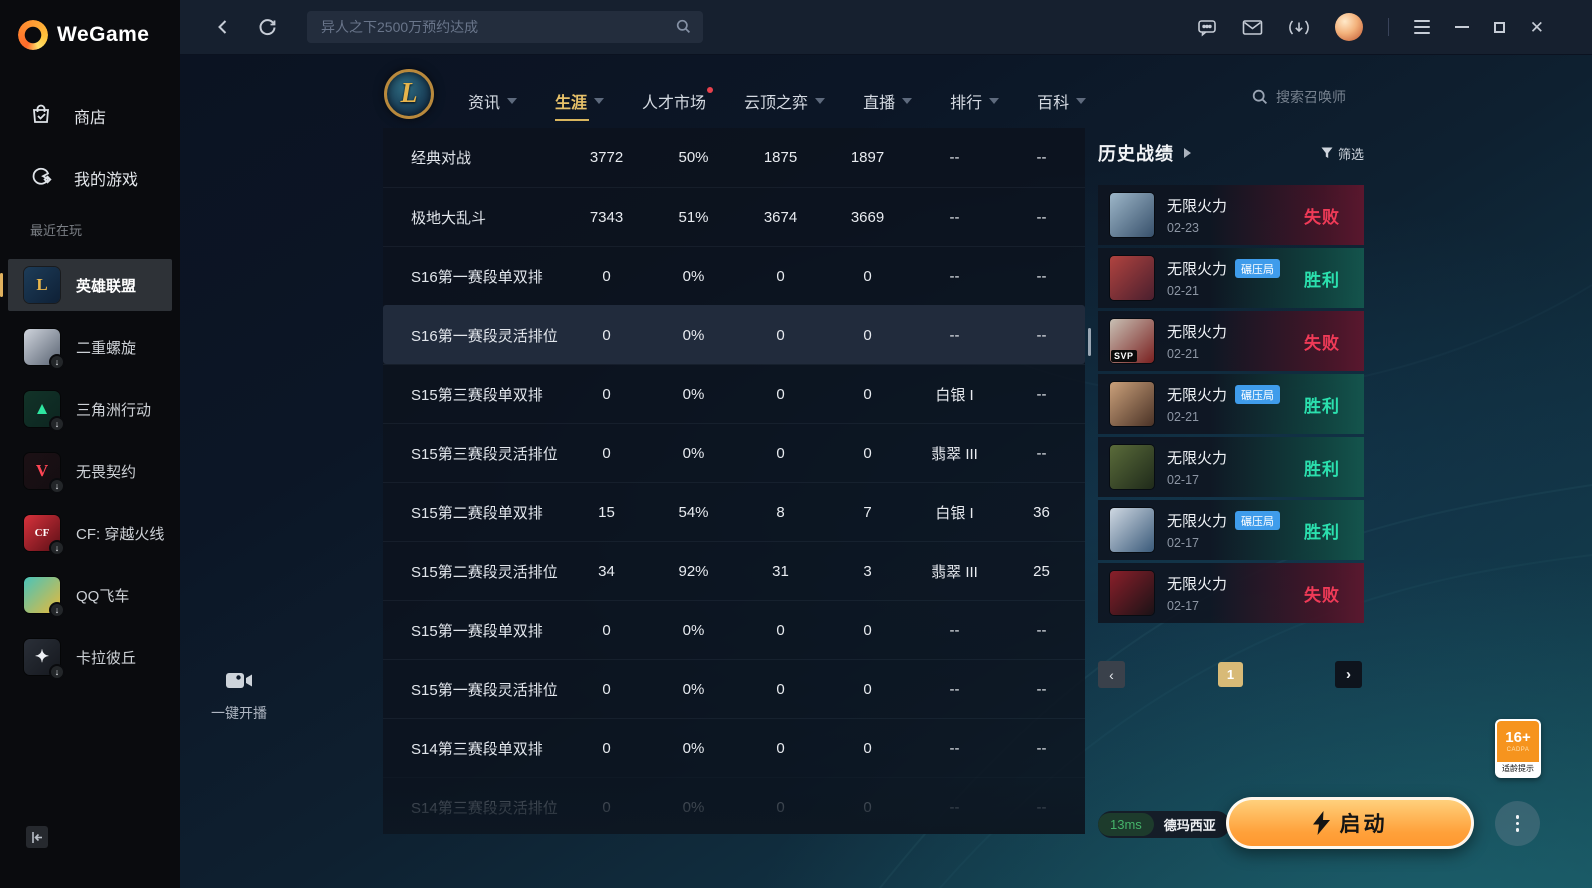  I want to click on lol-nav-tab: 生涯, so click(580, 101).